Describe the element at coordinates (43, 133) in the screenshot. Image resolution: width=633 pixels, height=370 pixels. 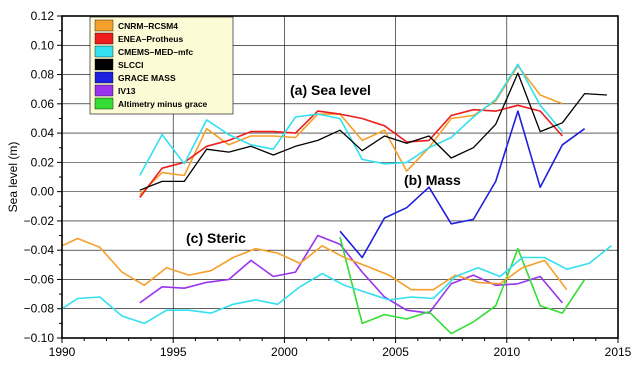
I see `y-tick-label: 0.04` at that location.